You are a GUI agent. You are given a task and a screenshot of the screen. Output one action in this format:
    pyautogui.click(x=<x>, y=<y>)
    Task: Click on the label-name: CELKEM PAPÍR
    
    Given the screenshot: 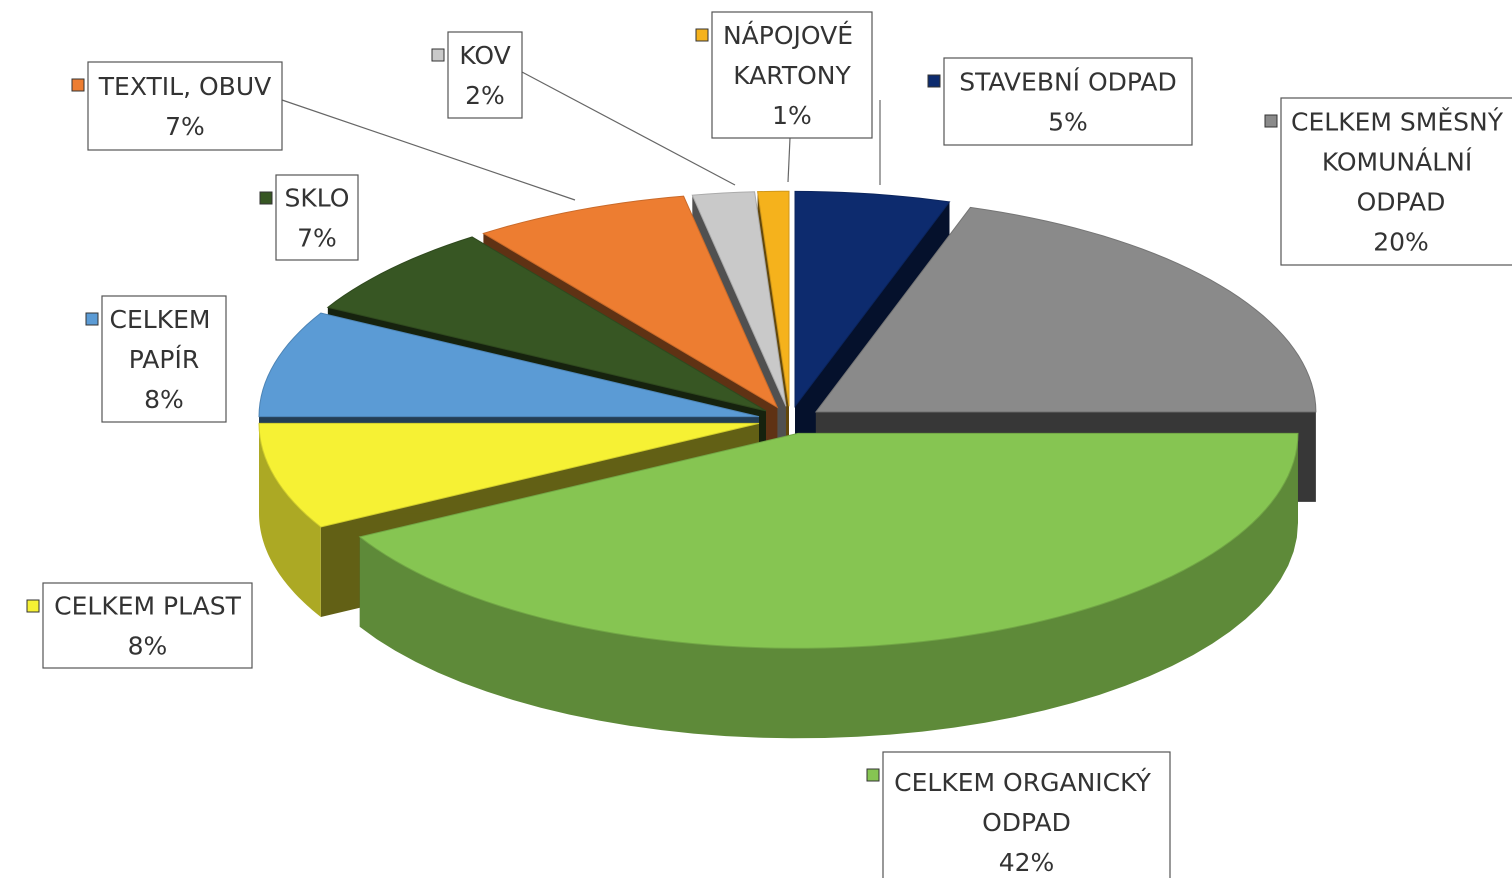 What is the action you would take?
    pyautogui.click(x=164, y=339)
    